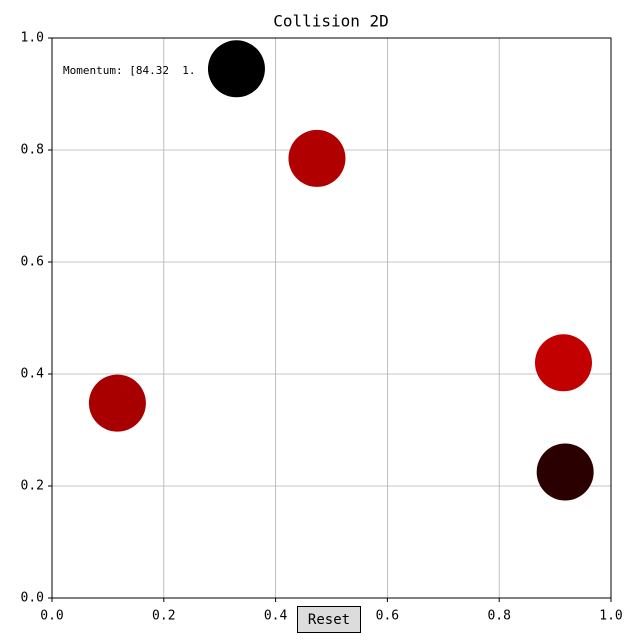 This screenshot has height=640, width=640. What do you see at coordinates (387, 616) in the screenshot?
I see `x-tick-label: 0.6` at bounding box center [387, 616].